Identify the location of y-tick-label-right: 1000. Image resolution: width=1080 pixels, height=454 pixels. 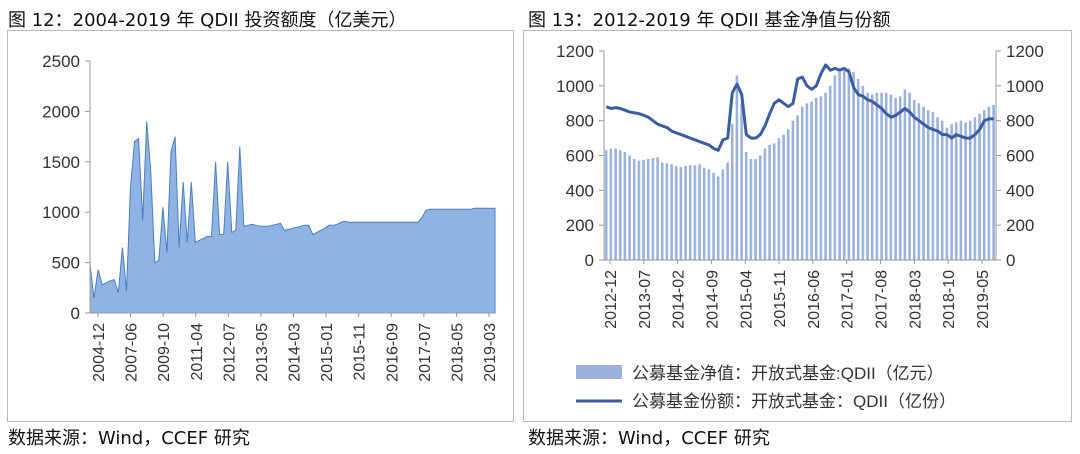
(1025, 86).